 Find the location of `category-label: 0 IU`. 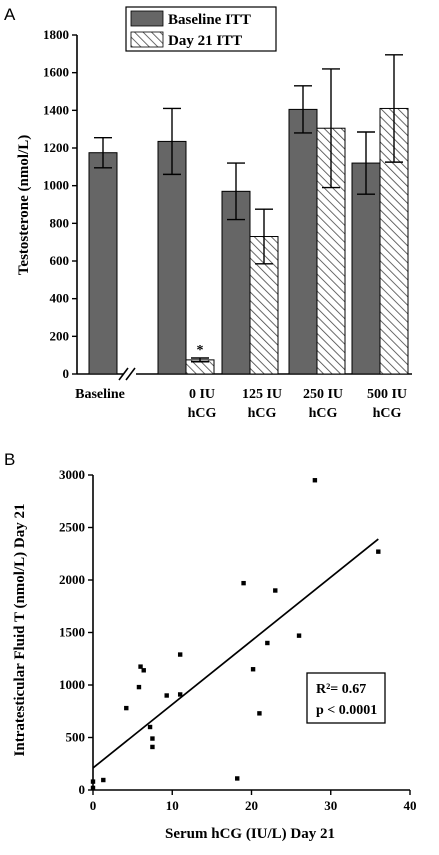

category-label: 0 IU is located at coordinates (202, 394).